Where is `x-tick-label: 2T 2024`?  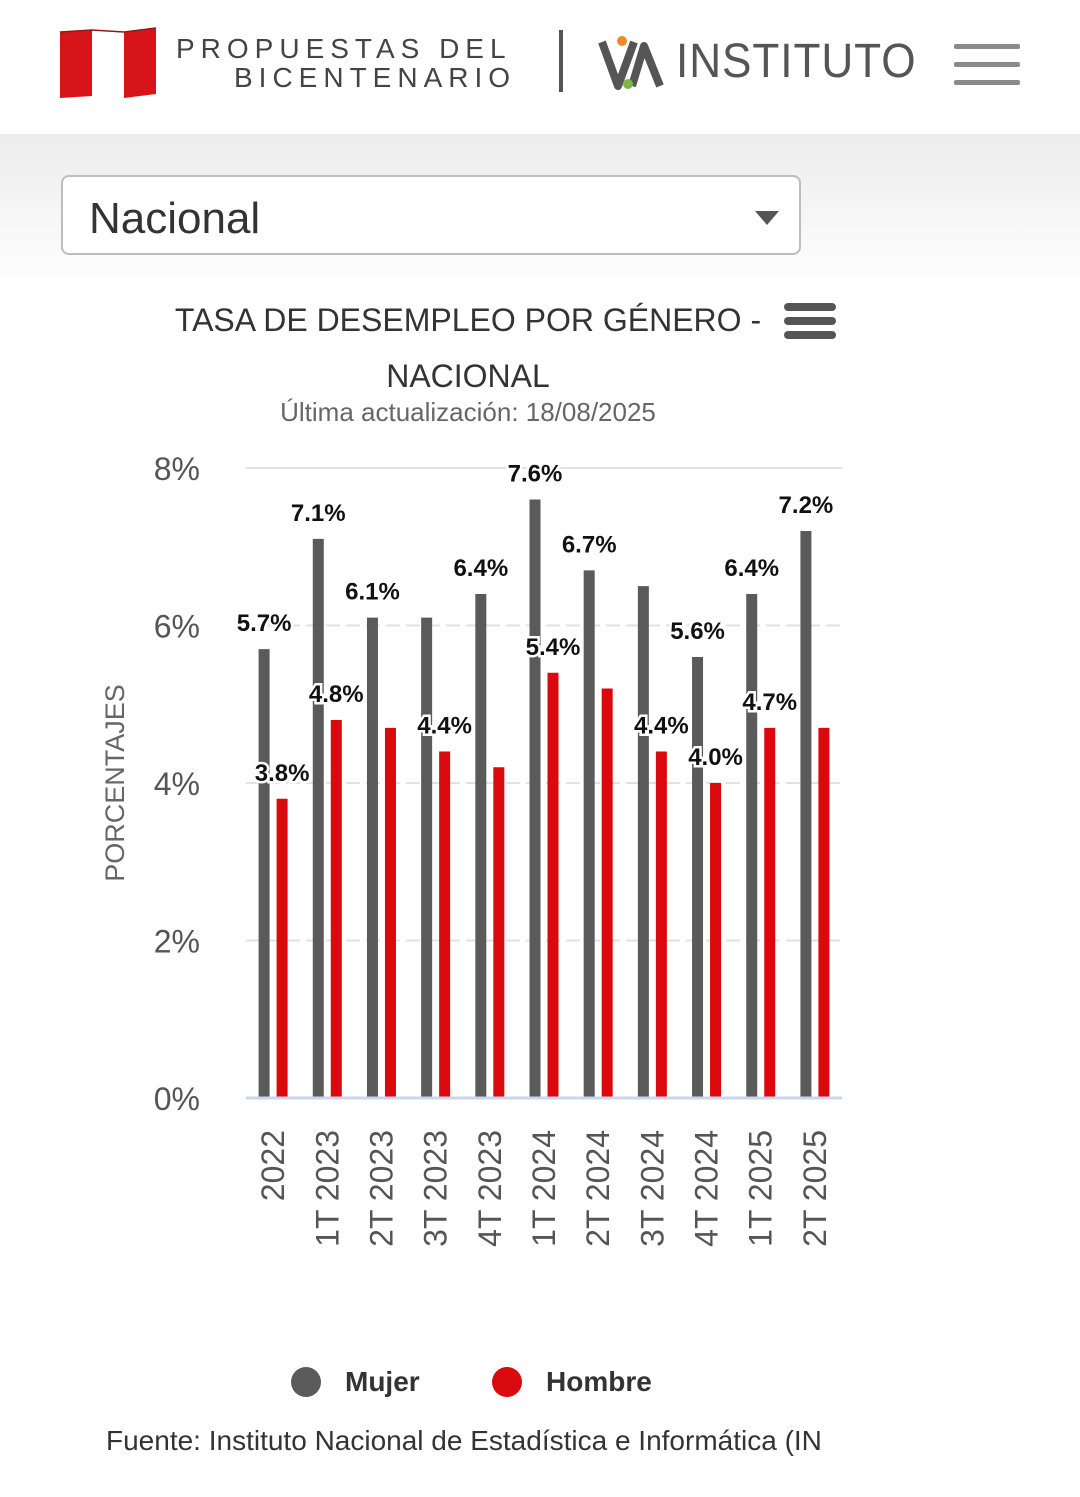 x-tick-label: 2T 2024 is located at coordinates (598, 1188).